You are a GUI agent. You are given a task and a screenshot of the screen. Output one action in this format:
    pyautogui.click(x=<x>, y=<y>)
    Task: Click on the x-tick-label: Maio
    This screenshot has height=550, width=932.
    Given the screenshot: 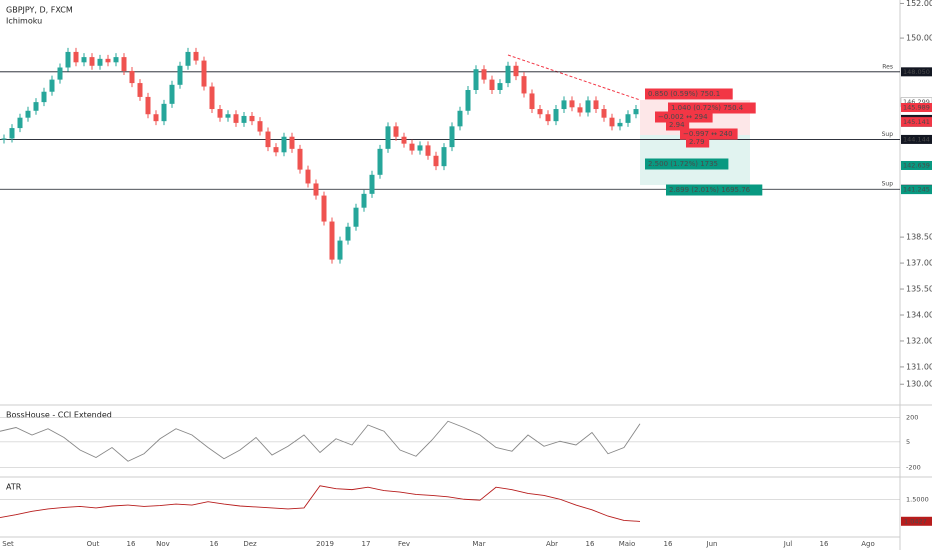 What is the action you would take?
    pyautogui.click(x=627, y=544)
    